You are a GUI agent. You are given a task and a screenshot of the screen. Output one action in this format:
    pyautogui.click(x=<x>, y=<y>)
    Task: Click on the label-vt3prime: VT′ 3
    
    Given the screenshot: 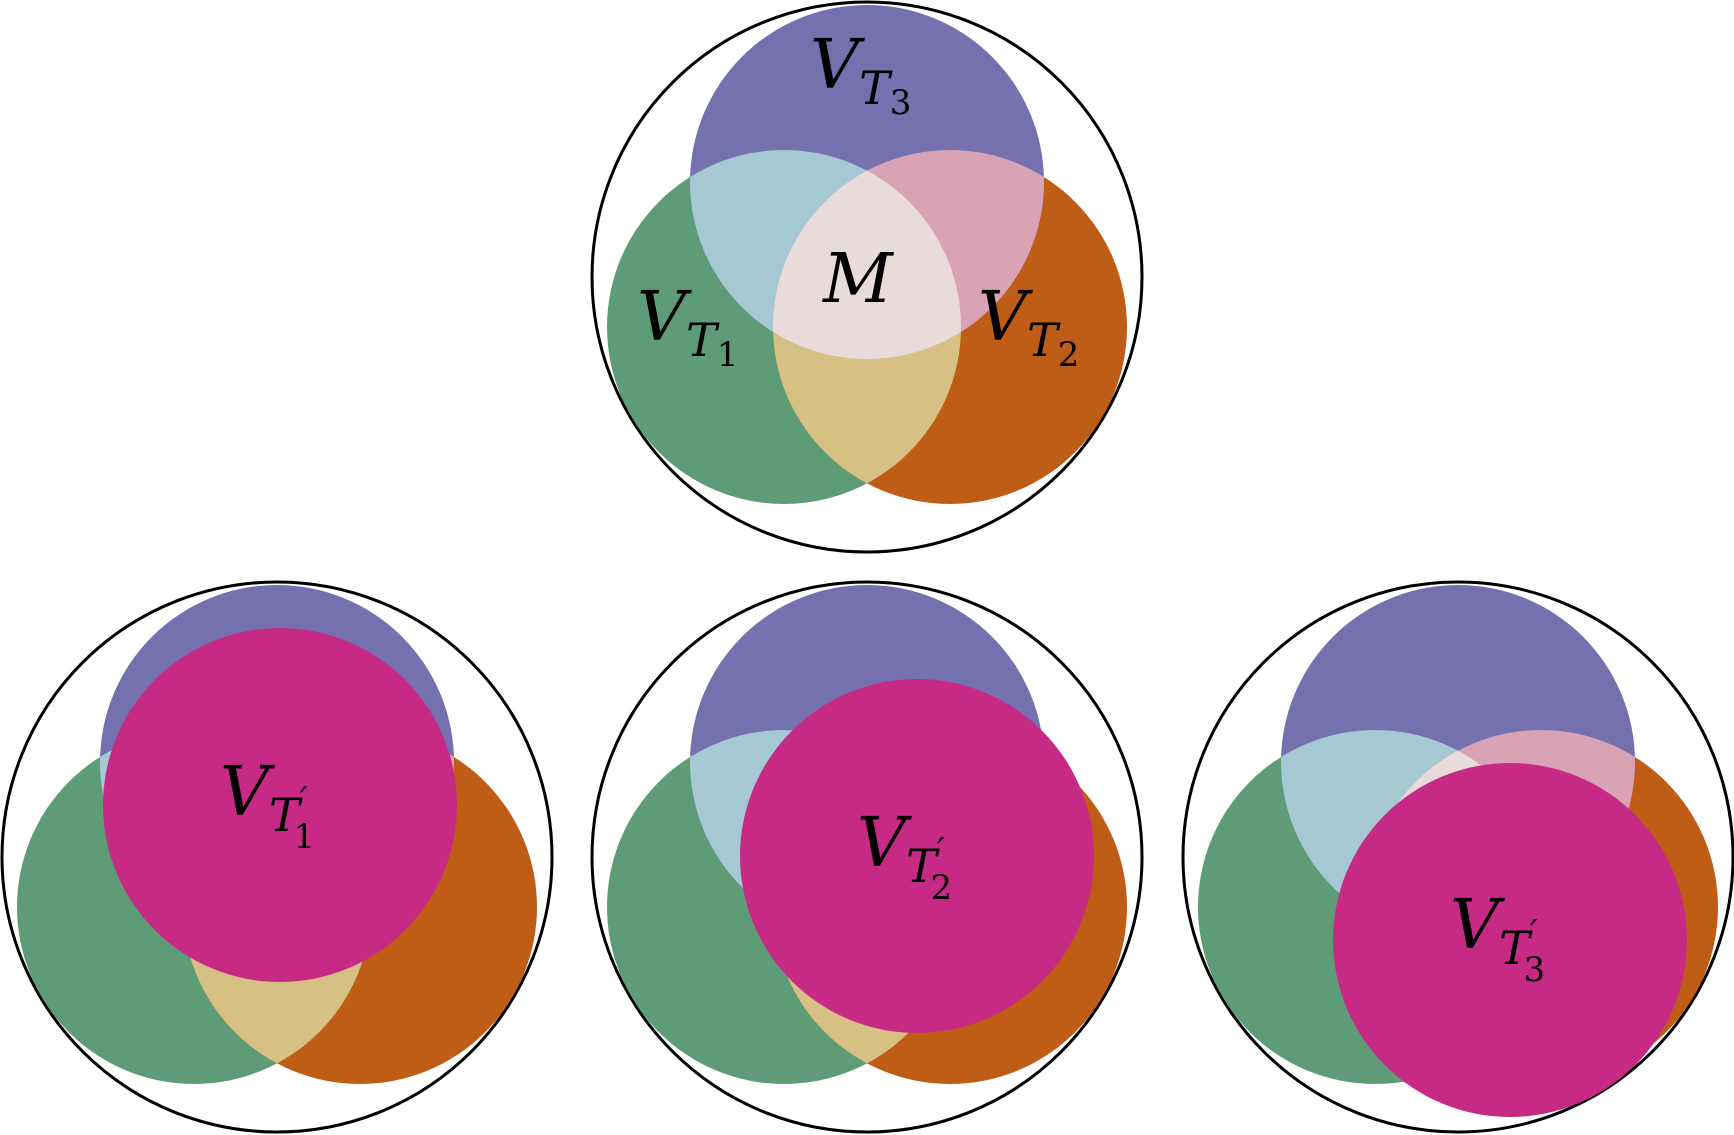 What is the action you would take?
    pyautogui.click(x=1497, y=938)
    